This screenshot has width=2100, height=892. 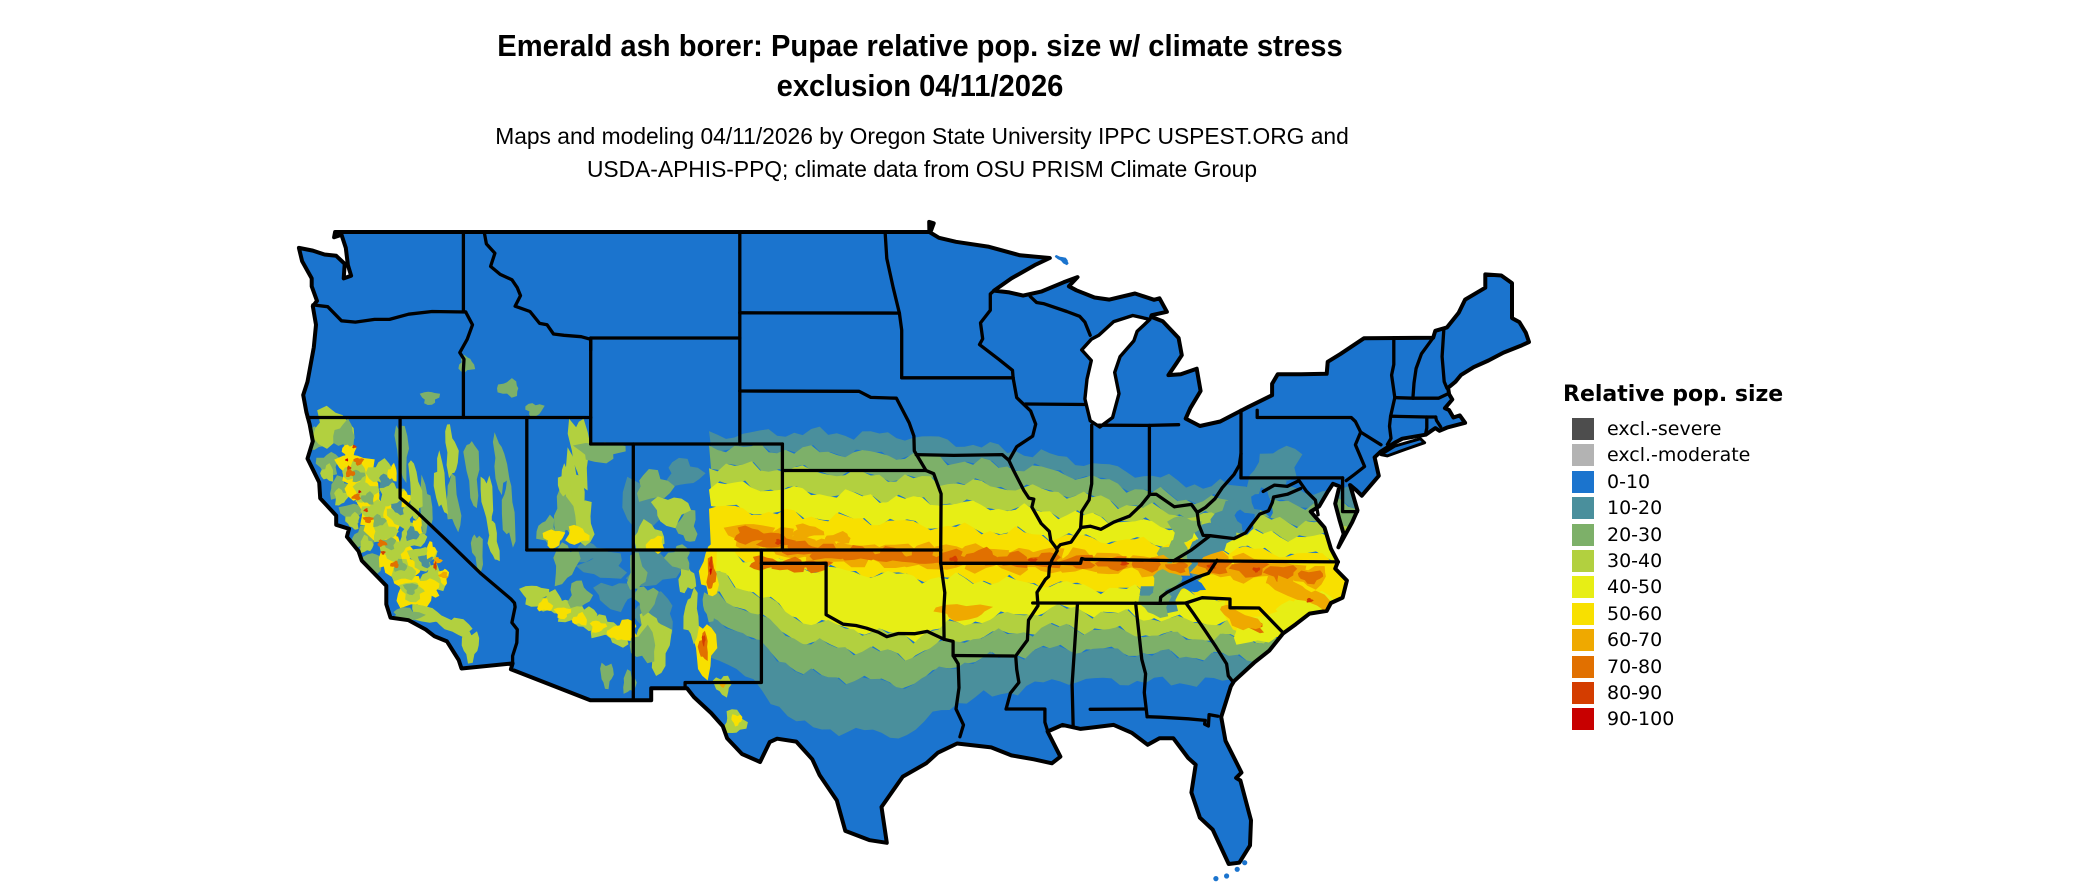 What do you see at coordinates (1673, 692) in the screenshot?
I see `legend-item: 80-90` at bounding box center [1673, 692].